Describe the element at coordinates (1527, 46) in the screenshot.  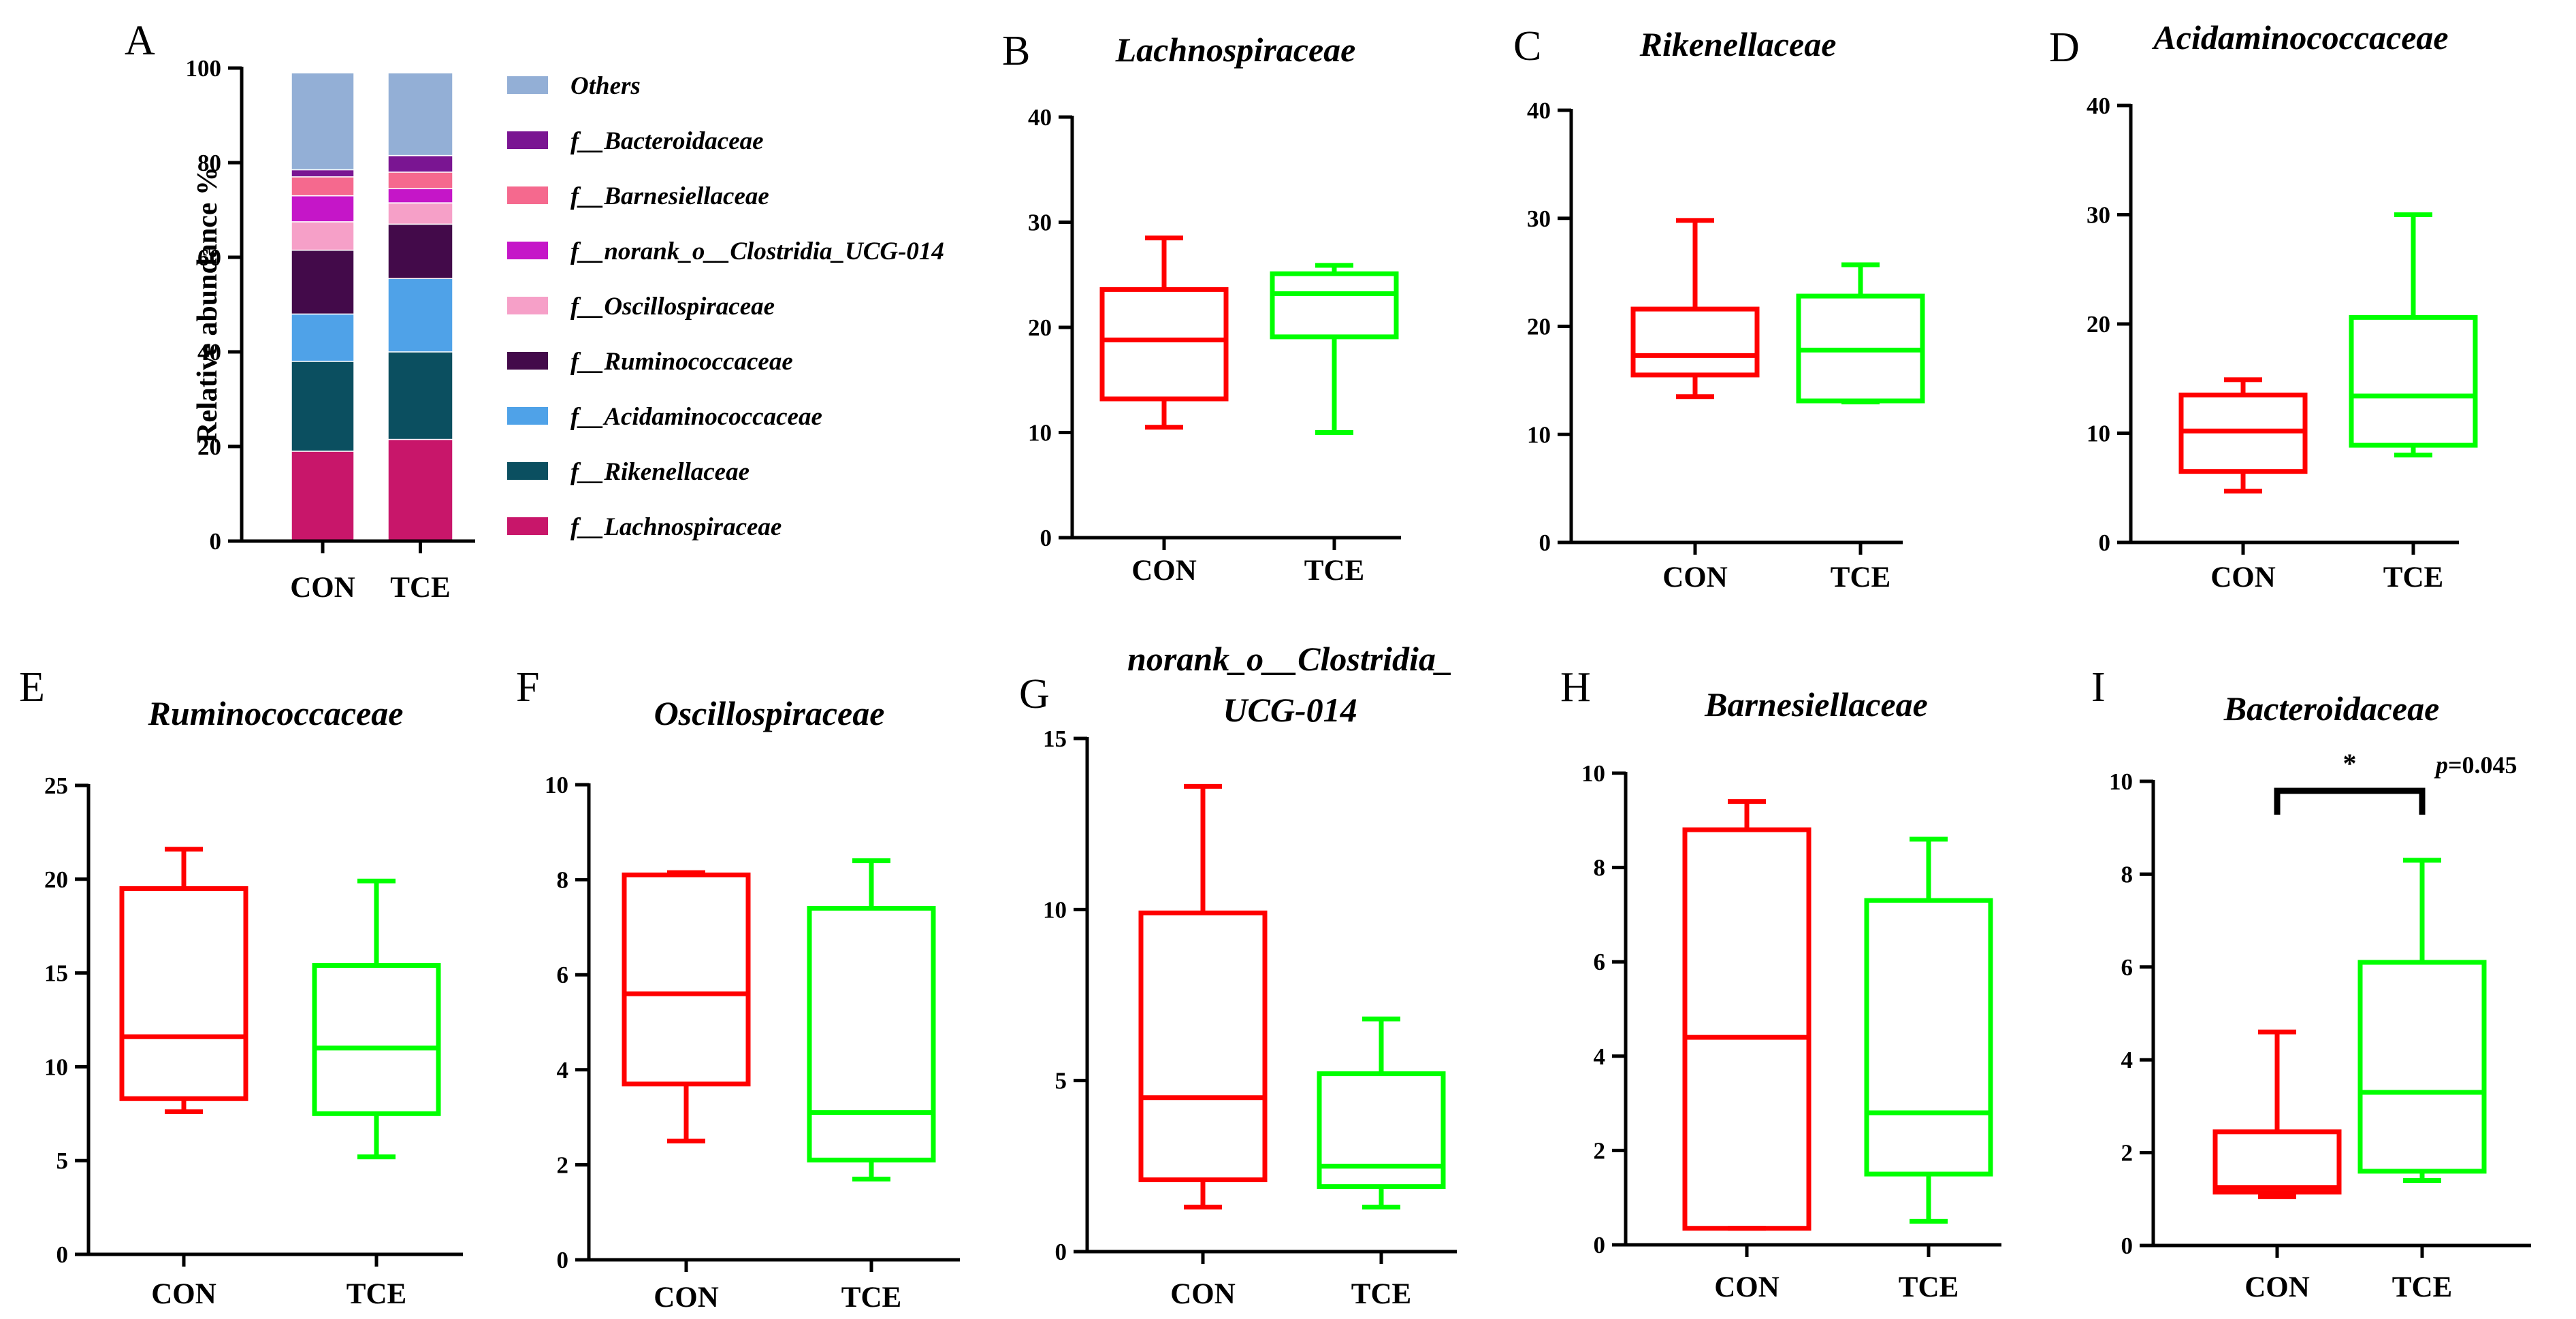
I see `panel-label: C` at that location.